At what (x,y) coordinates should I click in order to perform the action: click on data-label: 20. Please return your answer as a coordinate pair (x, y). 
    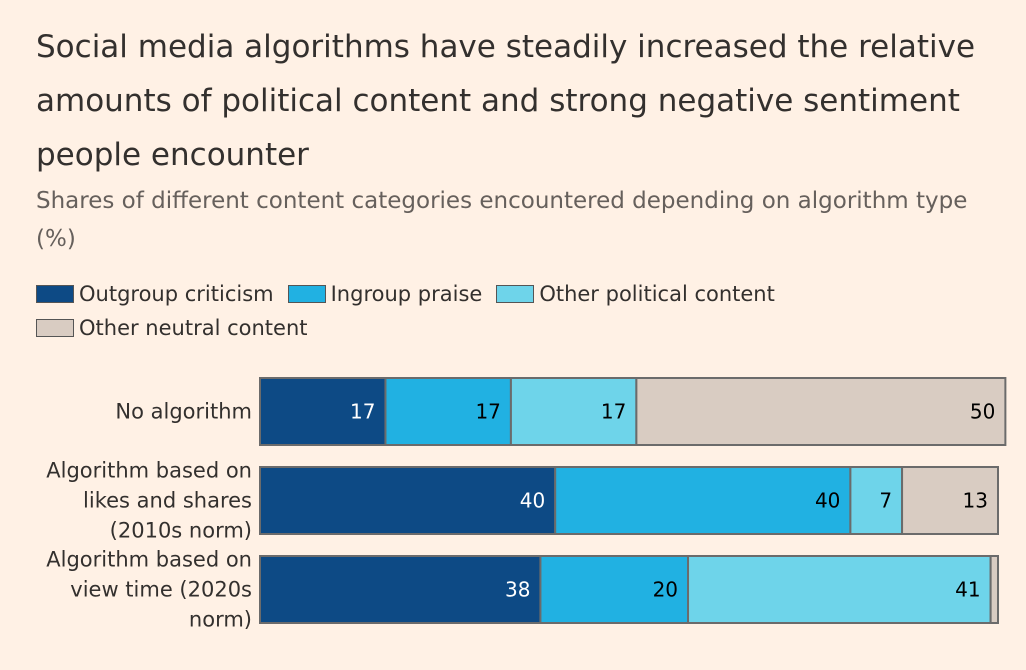
    Looking at the image, I should click on (665, 590).